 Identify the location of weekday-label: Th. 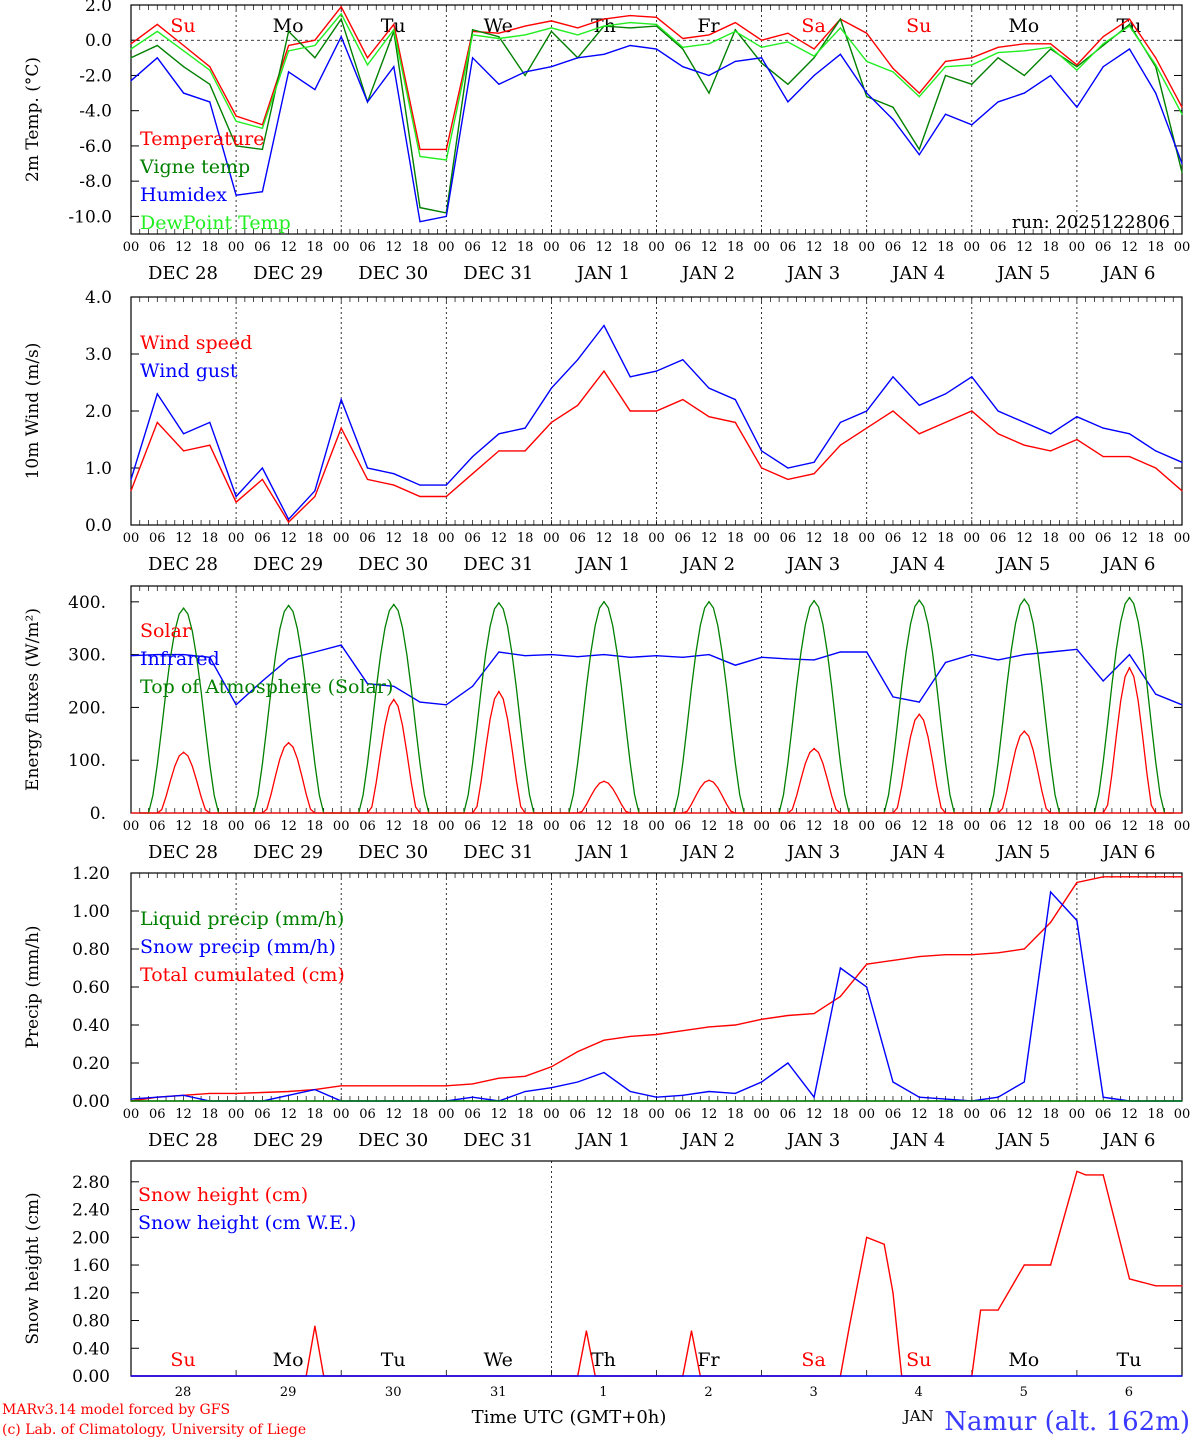
(603, 1360).